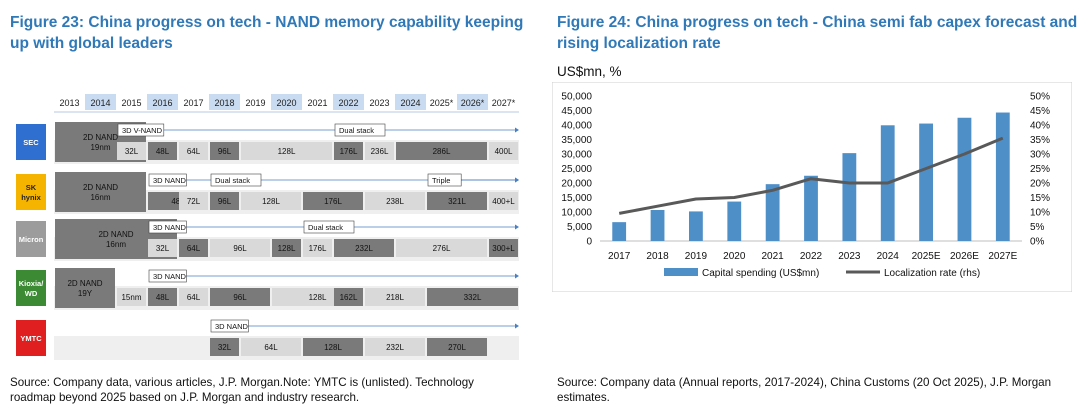 The width and height of the screenshot is (1080, 418). Describe the element at coordinates (379, 103) in the screenshot. I see `year-header-label: 2023` at that location.